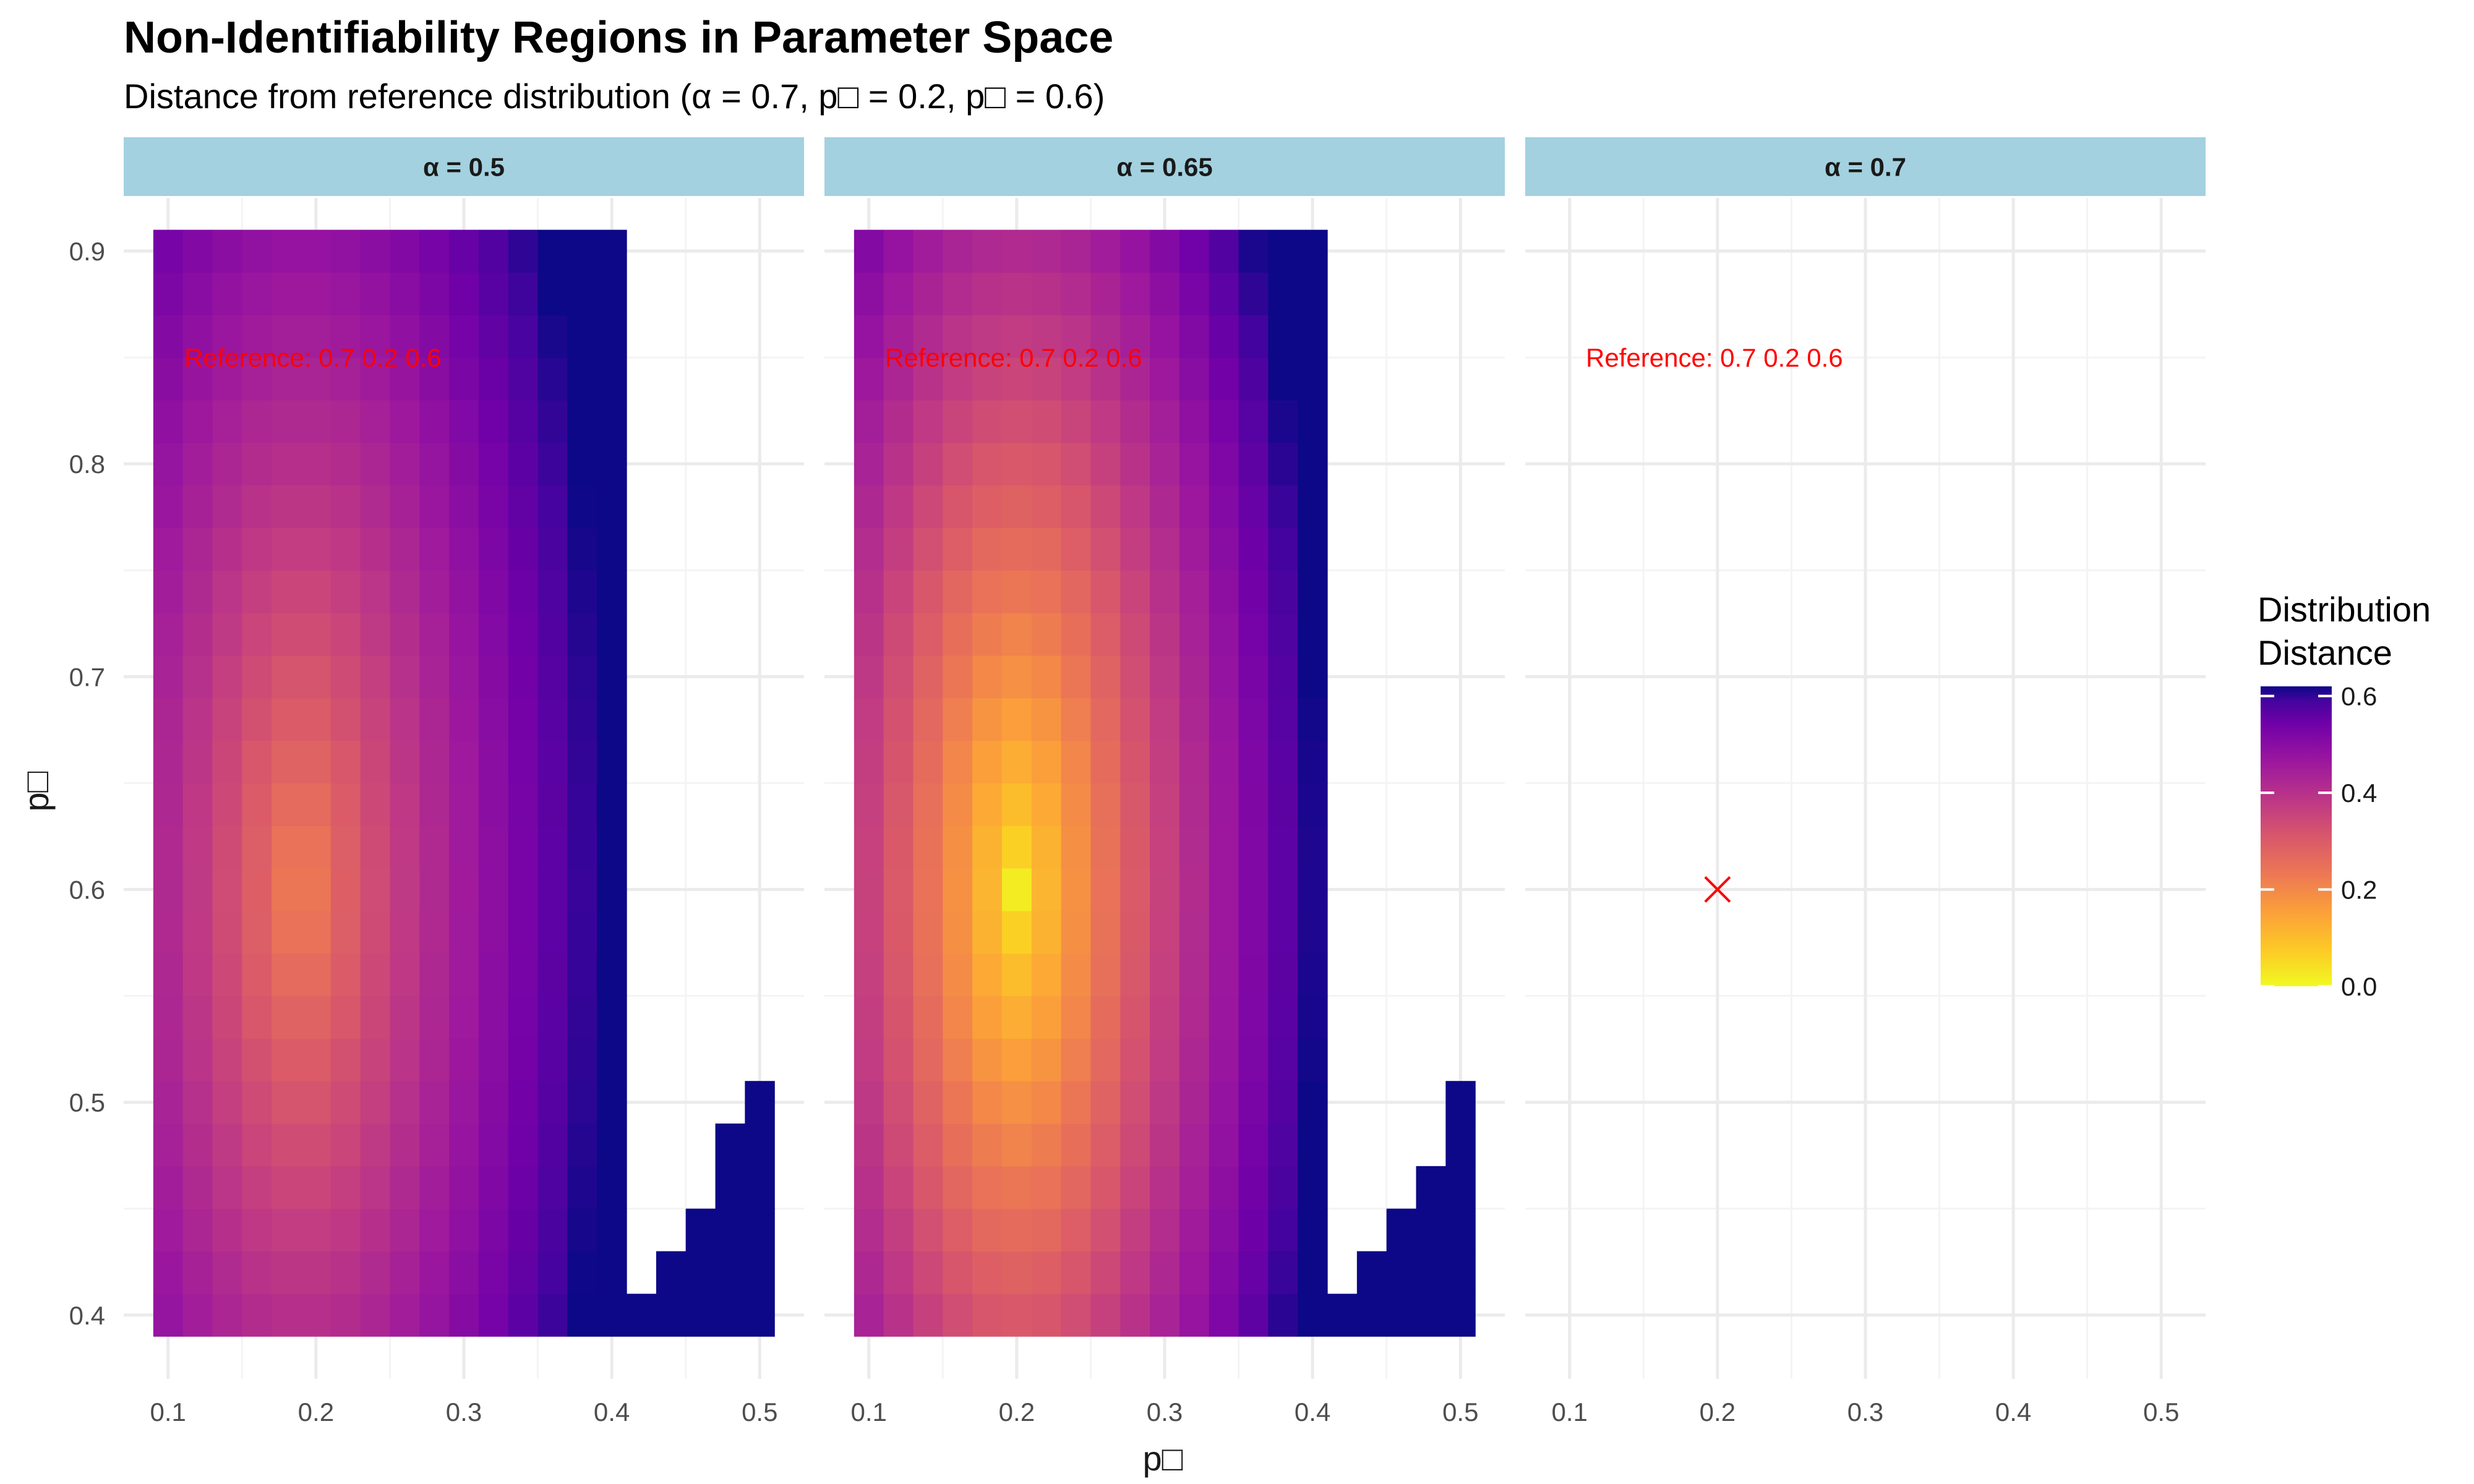 The height and width of the screenshot is (1484, 2474). I want to click on legend-tick-label: 0.6, so click(2359, 696).